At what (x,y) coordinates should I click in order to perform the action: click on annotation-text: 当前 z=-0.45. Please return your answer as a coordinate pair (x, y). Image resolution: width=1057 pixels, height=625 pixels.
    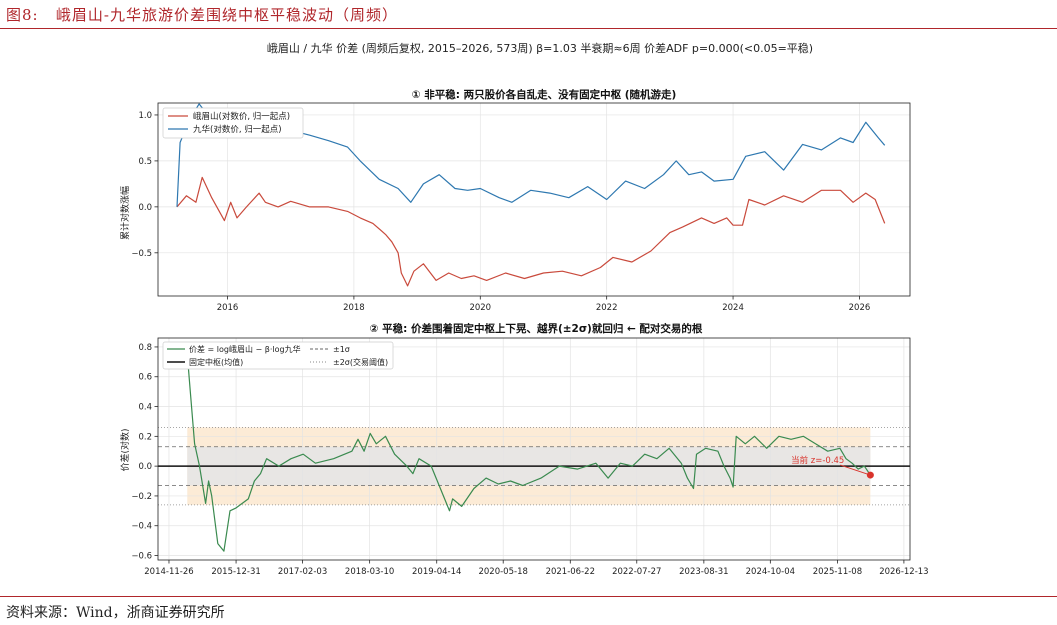
    Looking at the image, I should click on (817, 460).